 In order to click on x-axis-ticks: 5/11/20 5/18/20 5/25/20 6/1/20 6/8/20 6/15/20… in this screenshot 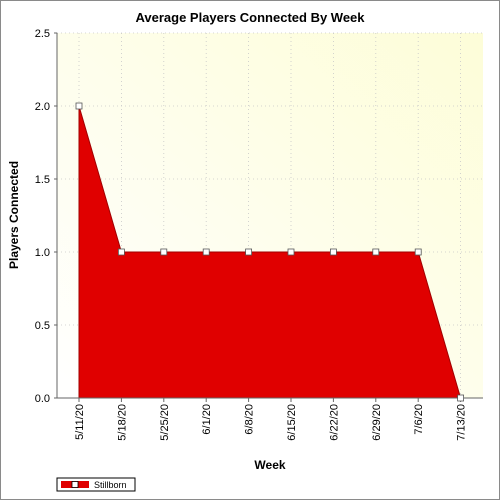, I will do `click(271, 419)`.